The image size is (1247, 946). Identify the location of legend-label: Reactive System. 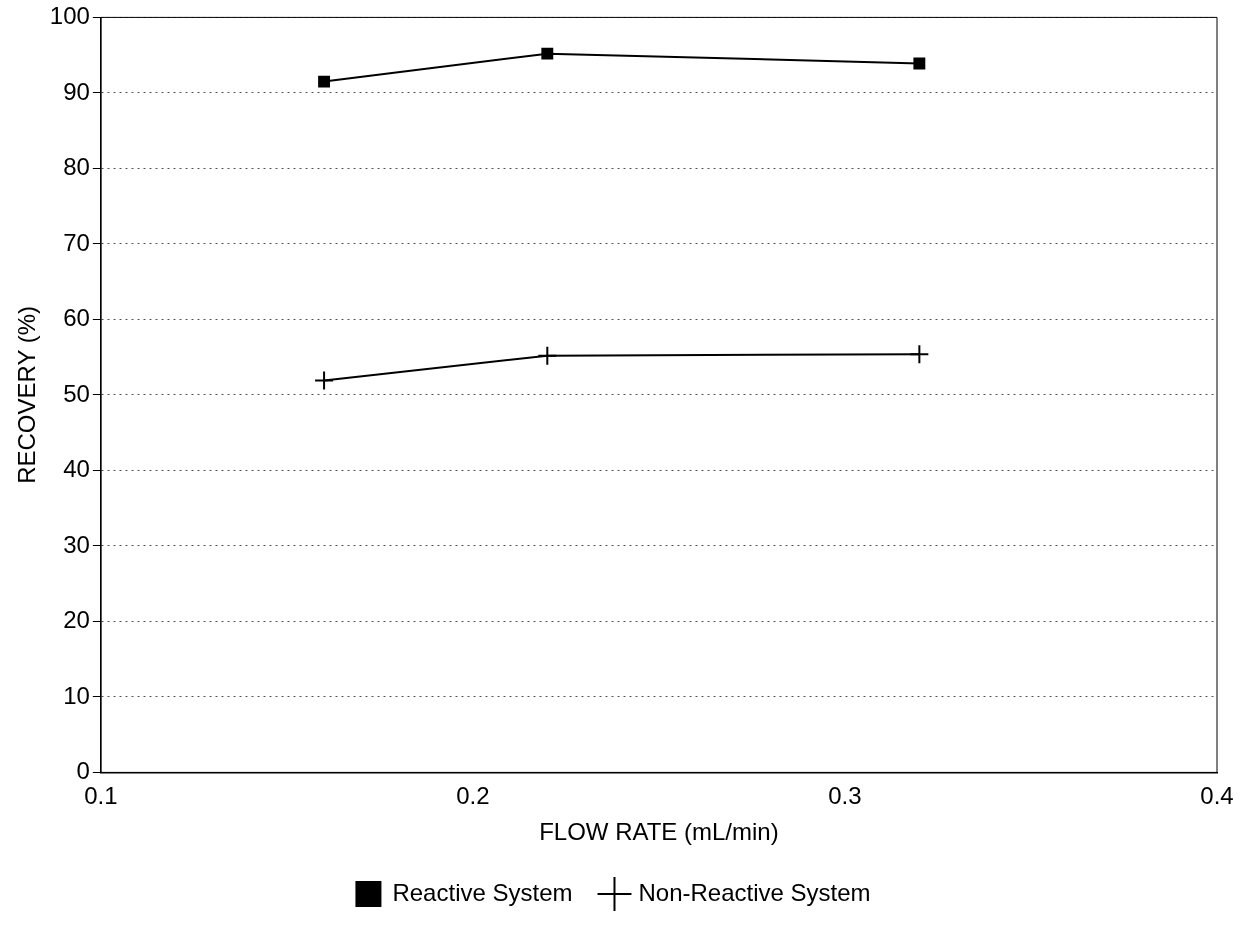
(482, 892).